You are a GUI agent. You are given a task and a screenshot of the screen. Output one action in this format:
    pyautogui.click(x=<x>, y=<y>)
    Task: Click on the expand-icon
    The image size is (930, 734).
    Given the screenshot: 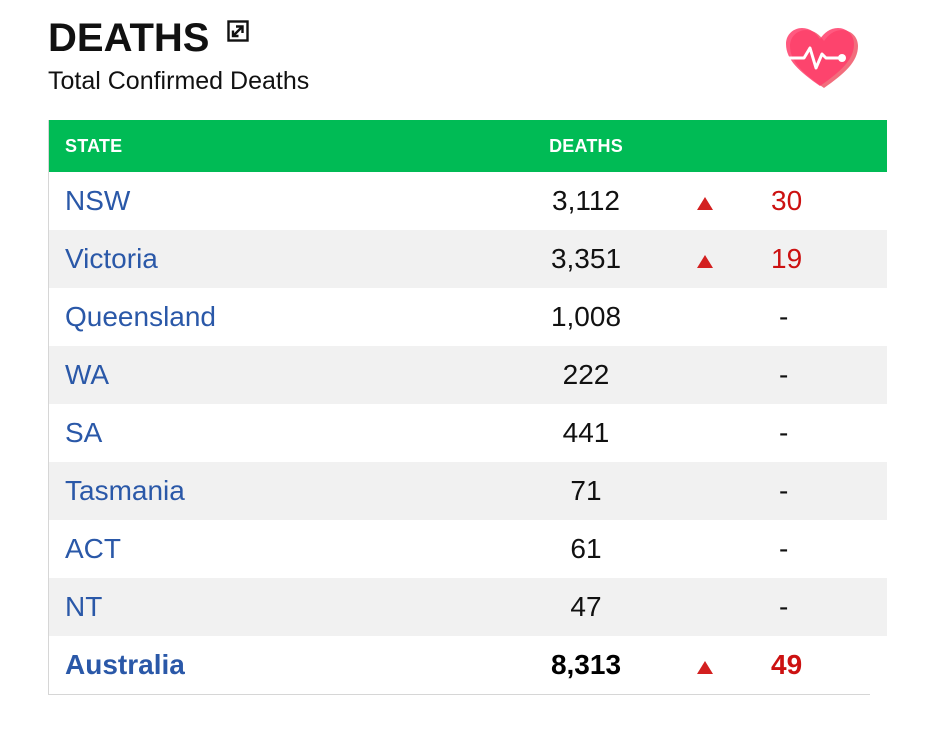 What is the action you would take?
    pyautogui.click(x=238, y=31)
    